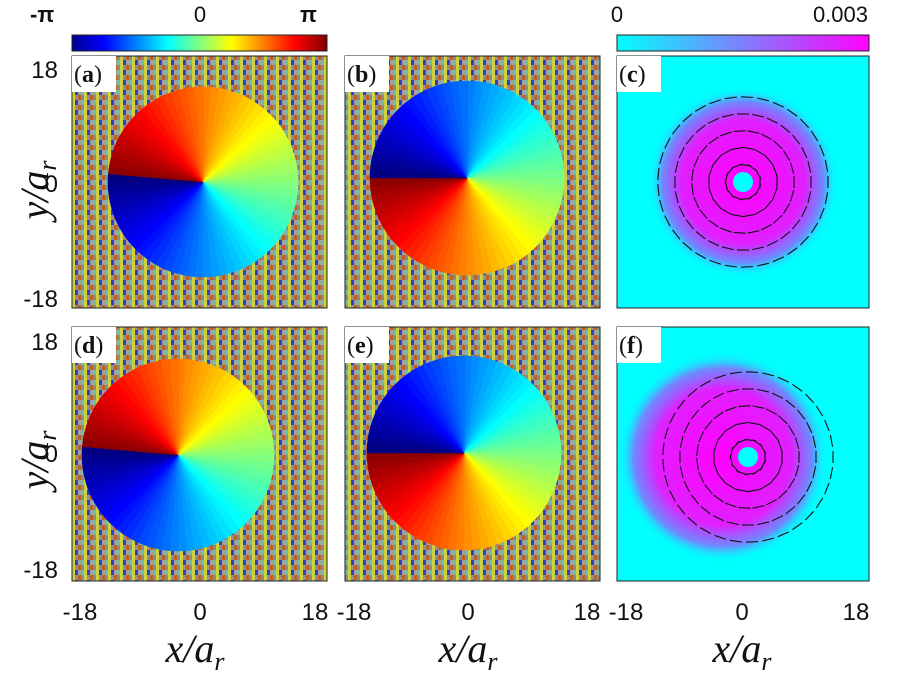 The height and width of the screenshot is (673, 900). What do you see at coordinates (748, 457) in the screenshot?
I see `vortex-core` at bounding box center [748, 457].